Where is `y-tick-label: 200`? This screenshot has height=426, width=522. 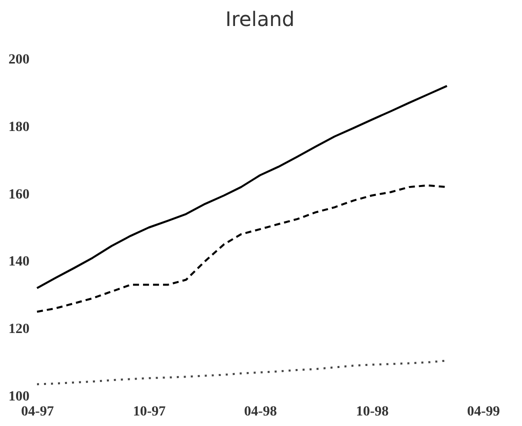 y-tick-label: 200 is located at coordinates (19, 60).